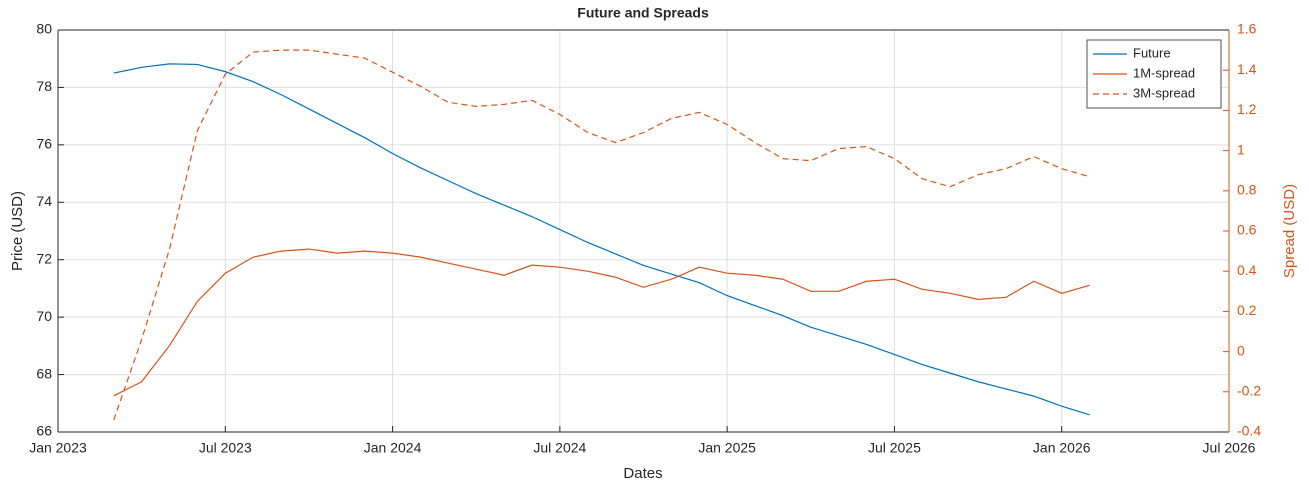 The width and height of the screenshot is (1309, 487). What do you see at coordinates (1247, 69) in the screenshot?
I see `y2-tick-label: 1.4` at bounding box center [1247, 69].